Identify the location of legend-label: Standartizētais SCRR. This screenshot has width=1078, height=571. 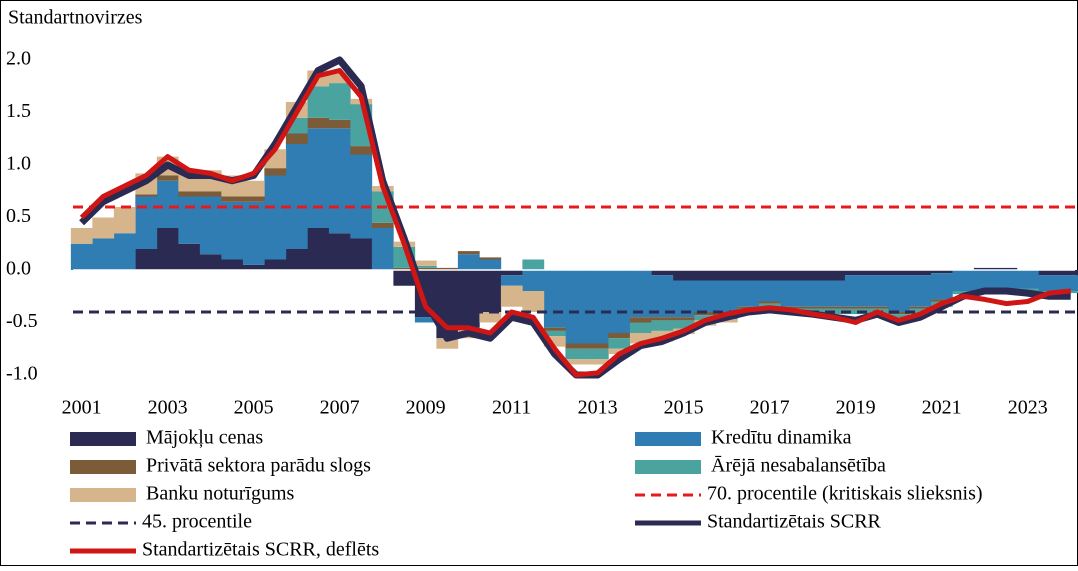
(794, 522).